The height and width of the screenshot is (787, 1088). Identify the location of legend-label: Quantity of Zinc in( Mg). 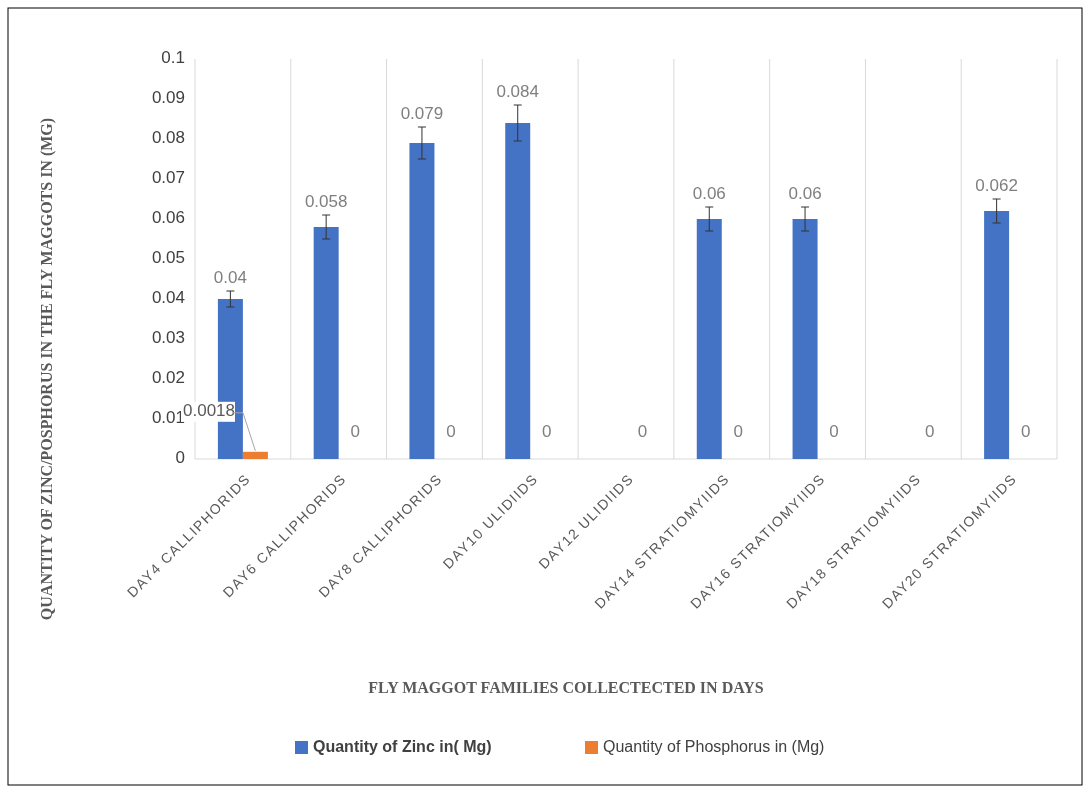
(402, 747).